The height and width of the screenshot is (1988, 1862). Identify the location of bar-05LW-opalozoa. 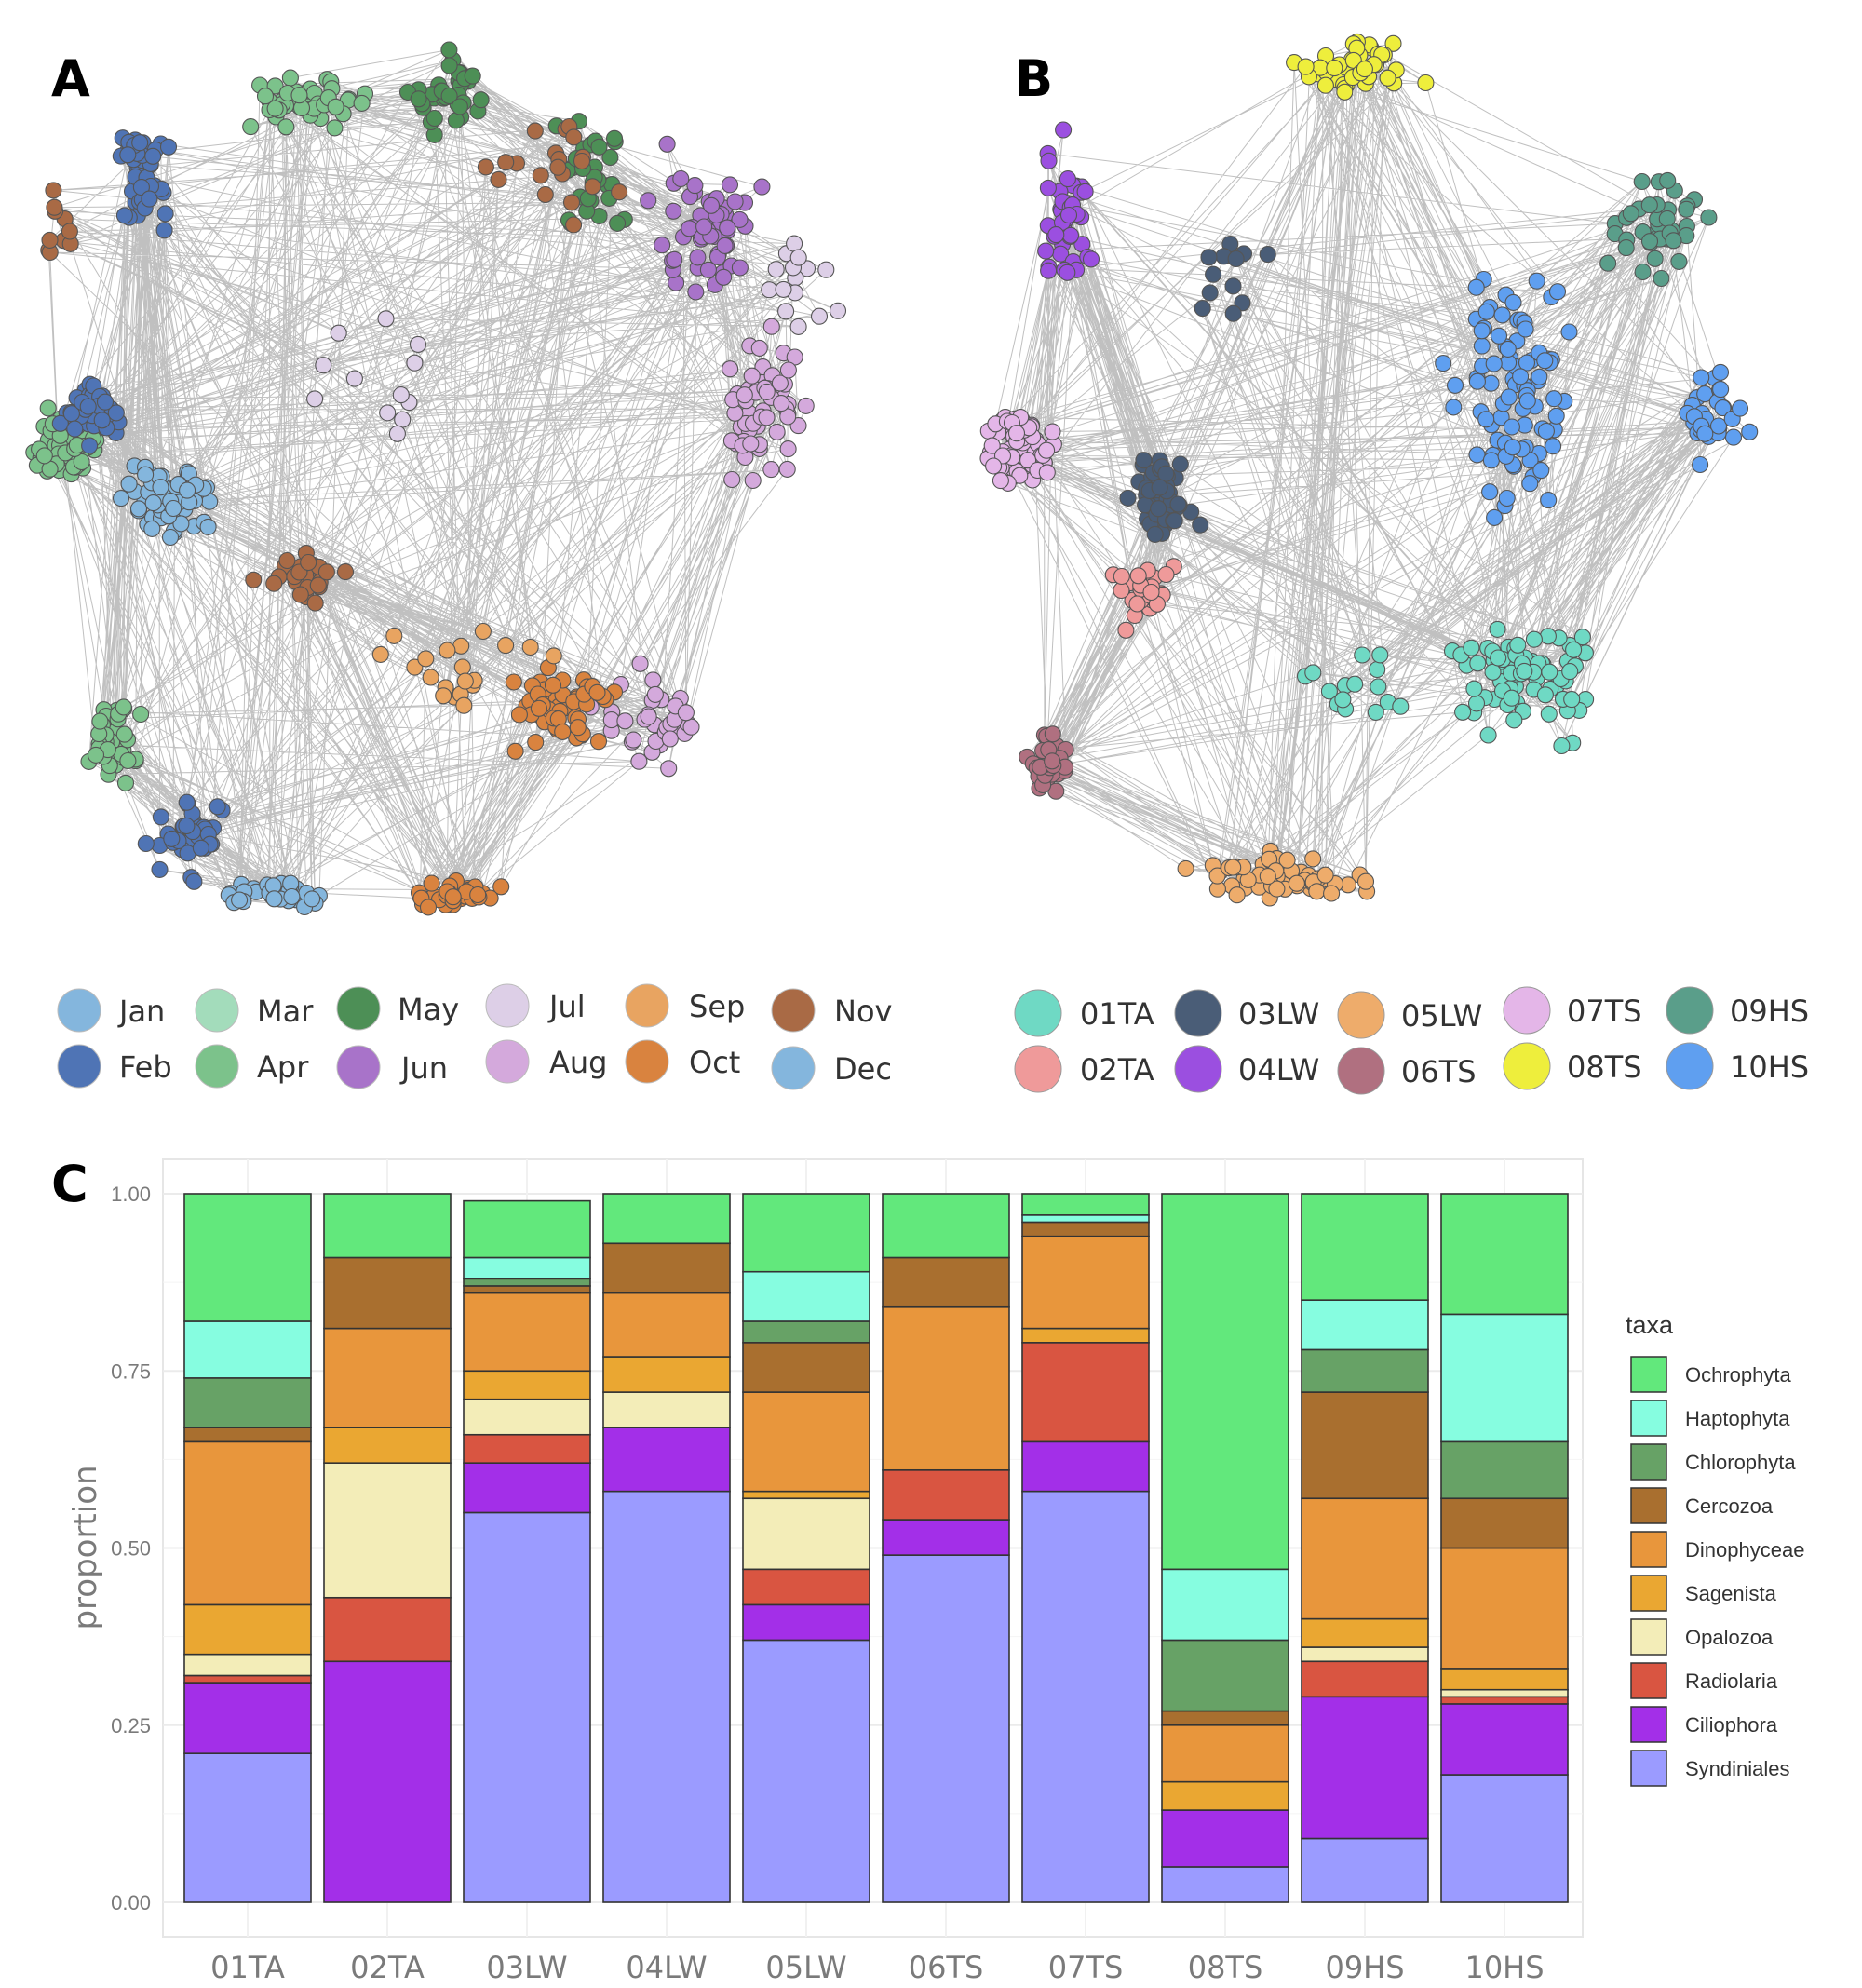
(806, 1534).